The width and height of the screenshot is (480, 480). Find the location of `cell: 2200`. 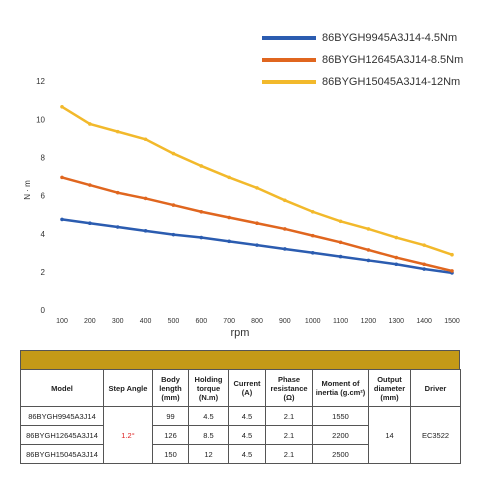

cell: 2200 is located at coordinates (340, 435).